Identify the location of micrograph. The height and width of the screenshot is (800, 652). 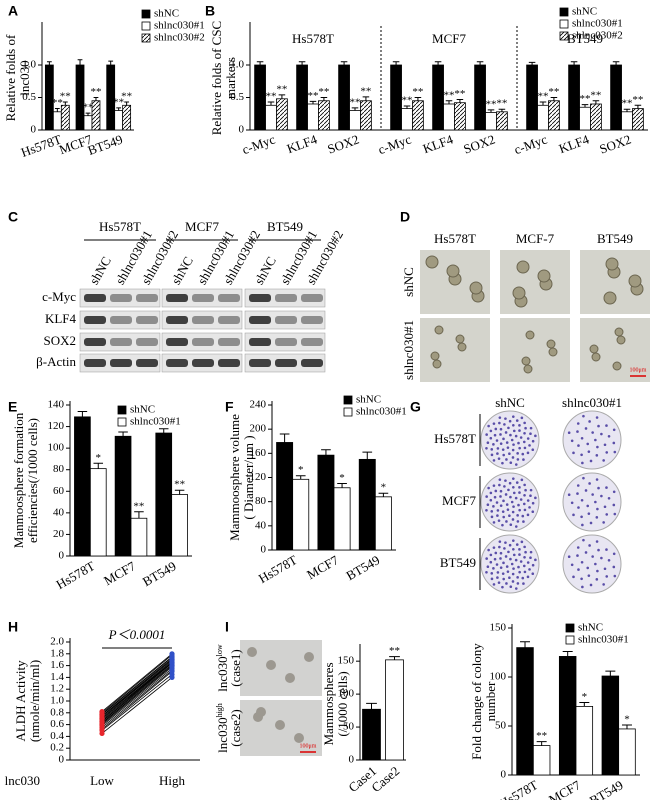
(455, 350).